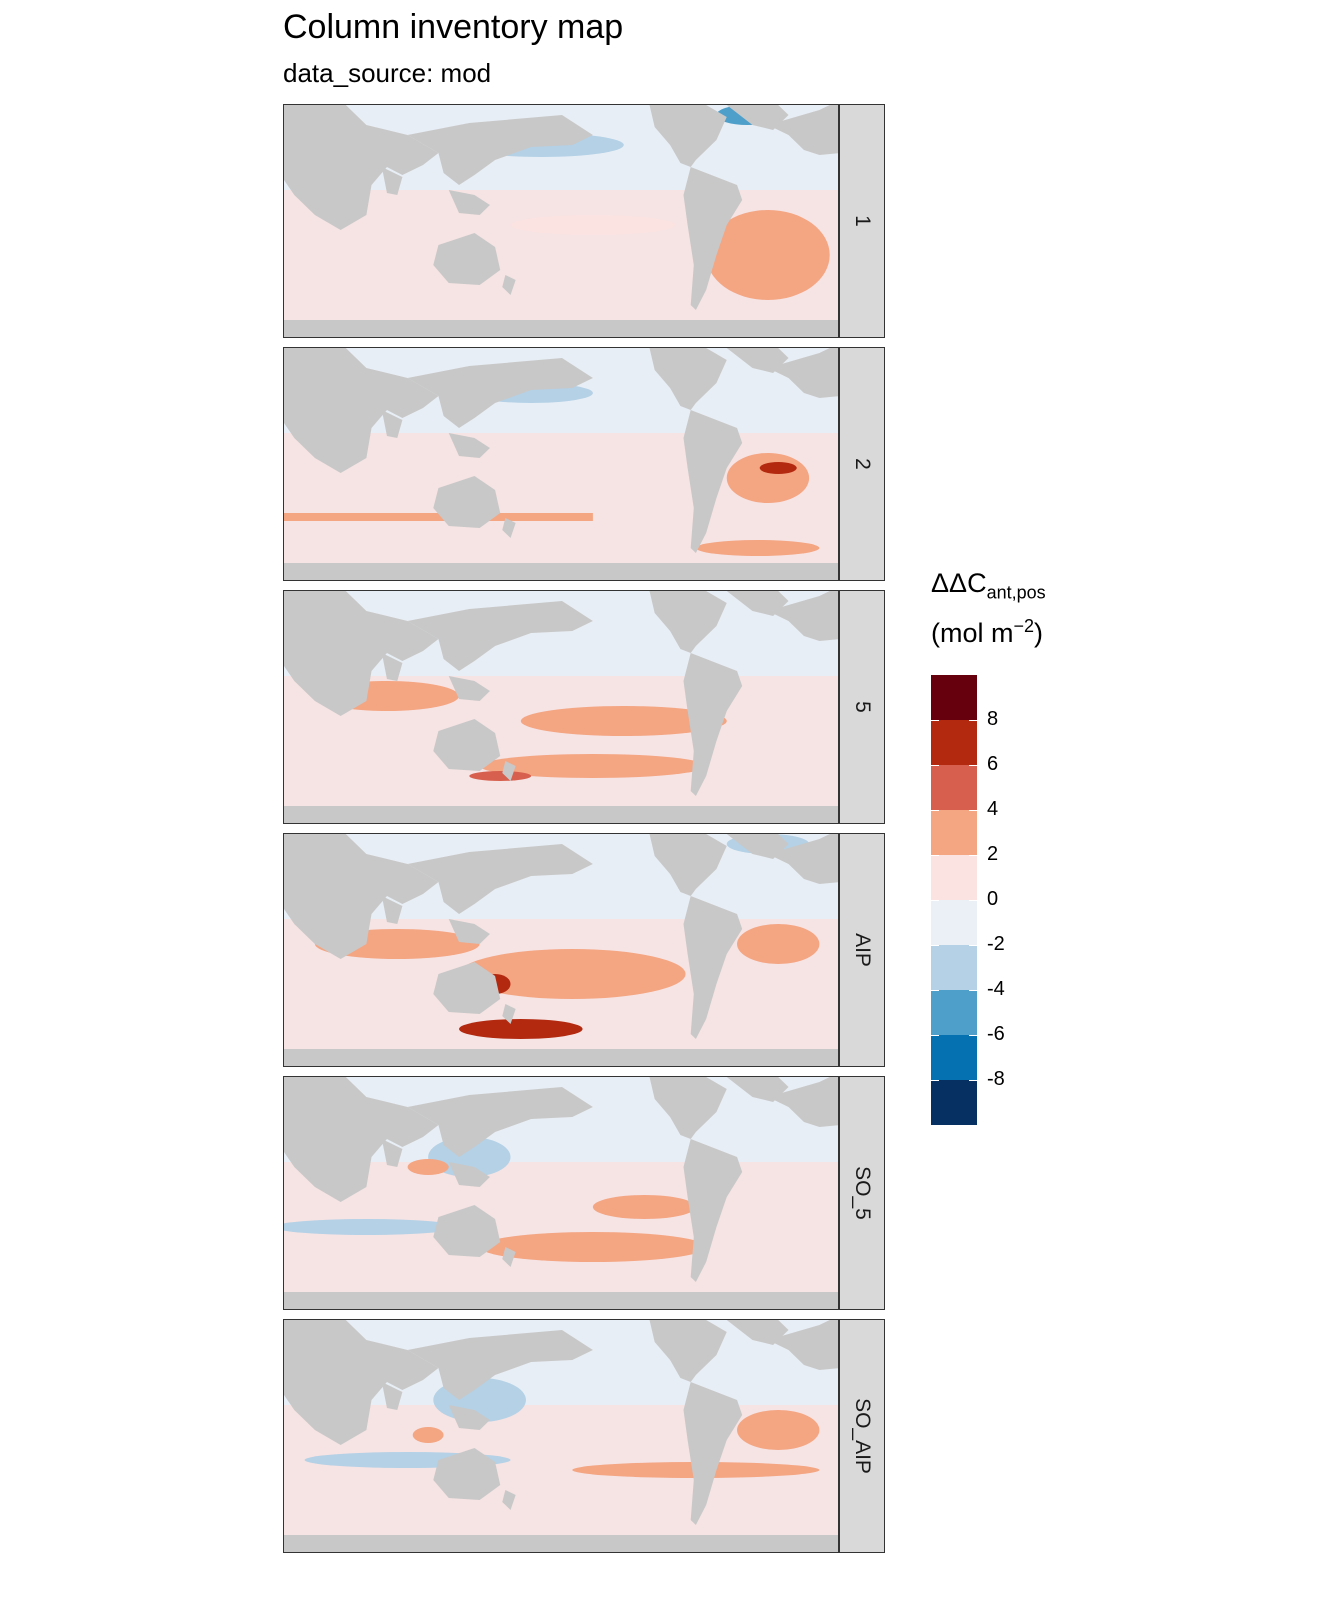 The width and height of the screenshot is (1344, 1612). I want to click on facet-strip-label: SO_5, so click(863, 1193).